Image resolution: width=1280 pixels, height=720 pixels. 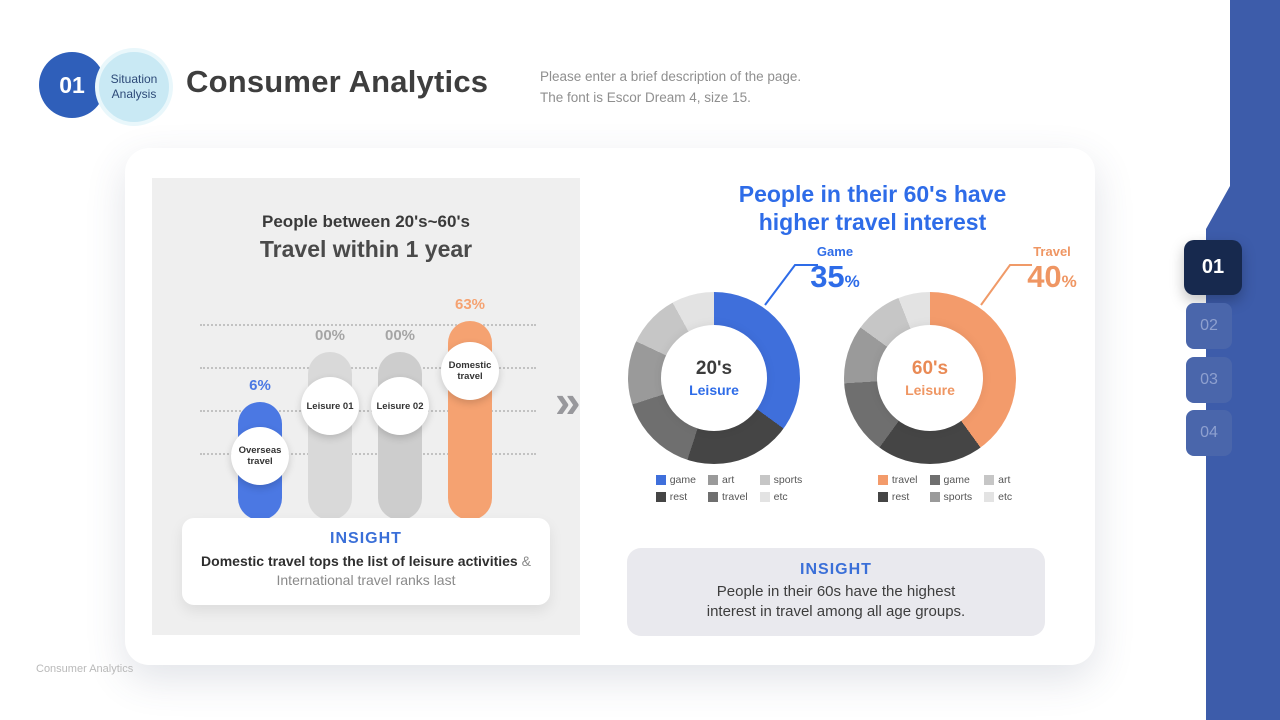 I want to click on donut-20s-legend: game art sports rest travel etc, so click(x=729, y=488).